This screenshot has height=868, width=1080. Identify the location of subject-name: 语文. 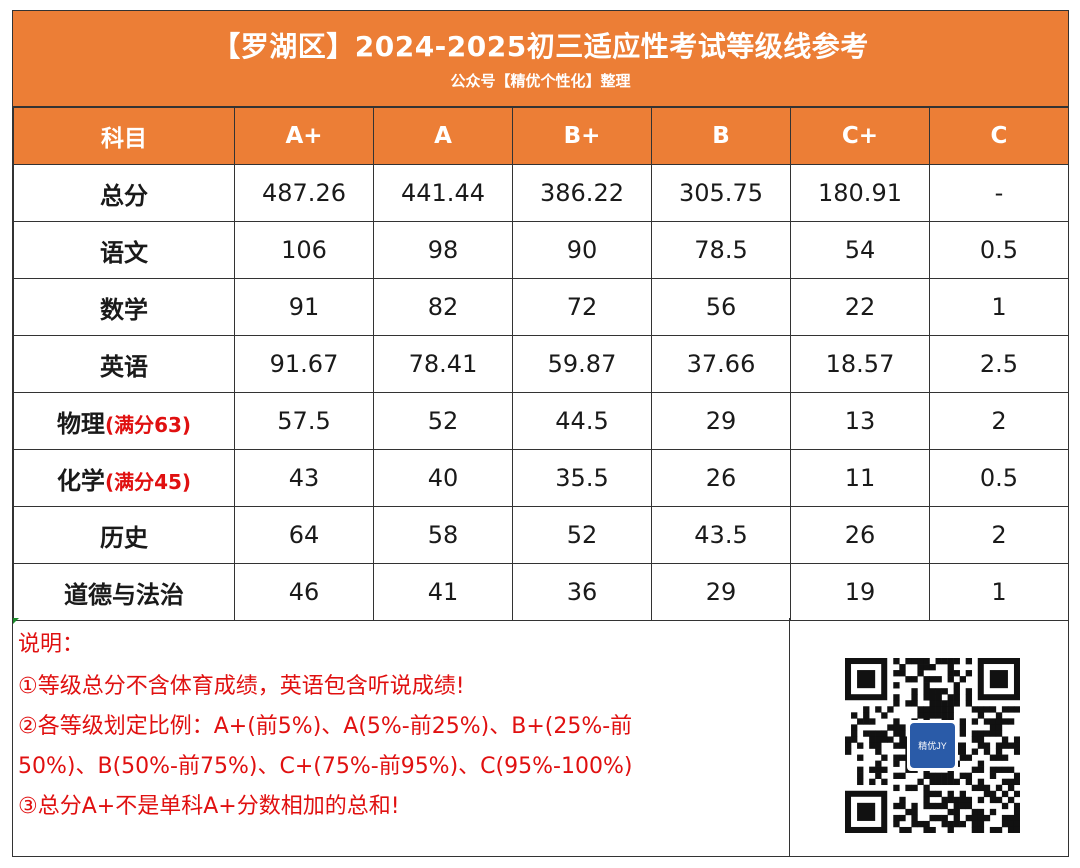
(124, 252).